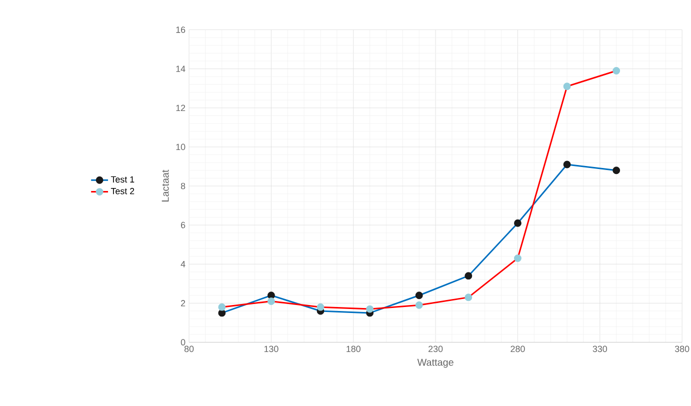 This screenshot has width=691, height=406. What do you see at coordinates (189, 349) in the screenshot?
I see `x-tick-label: 80` at bounding box center [189, 349].